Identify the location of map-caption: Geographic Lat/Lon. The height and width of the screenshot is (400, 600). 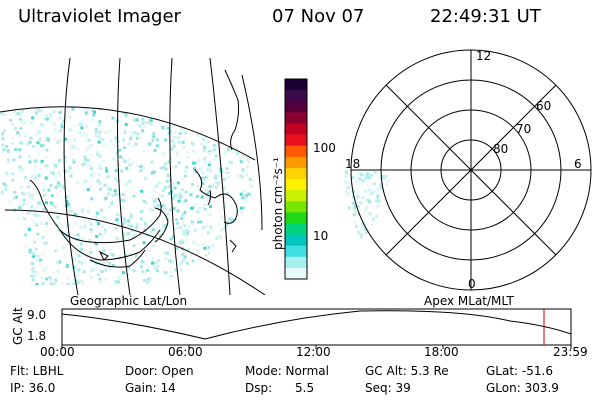
(129, 301).